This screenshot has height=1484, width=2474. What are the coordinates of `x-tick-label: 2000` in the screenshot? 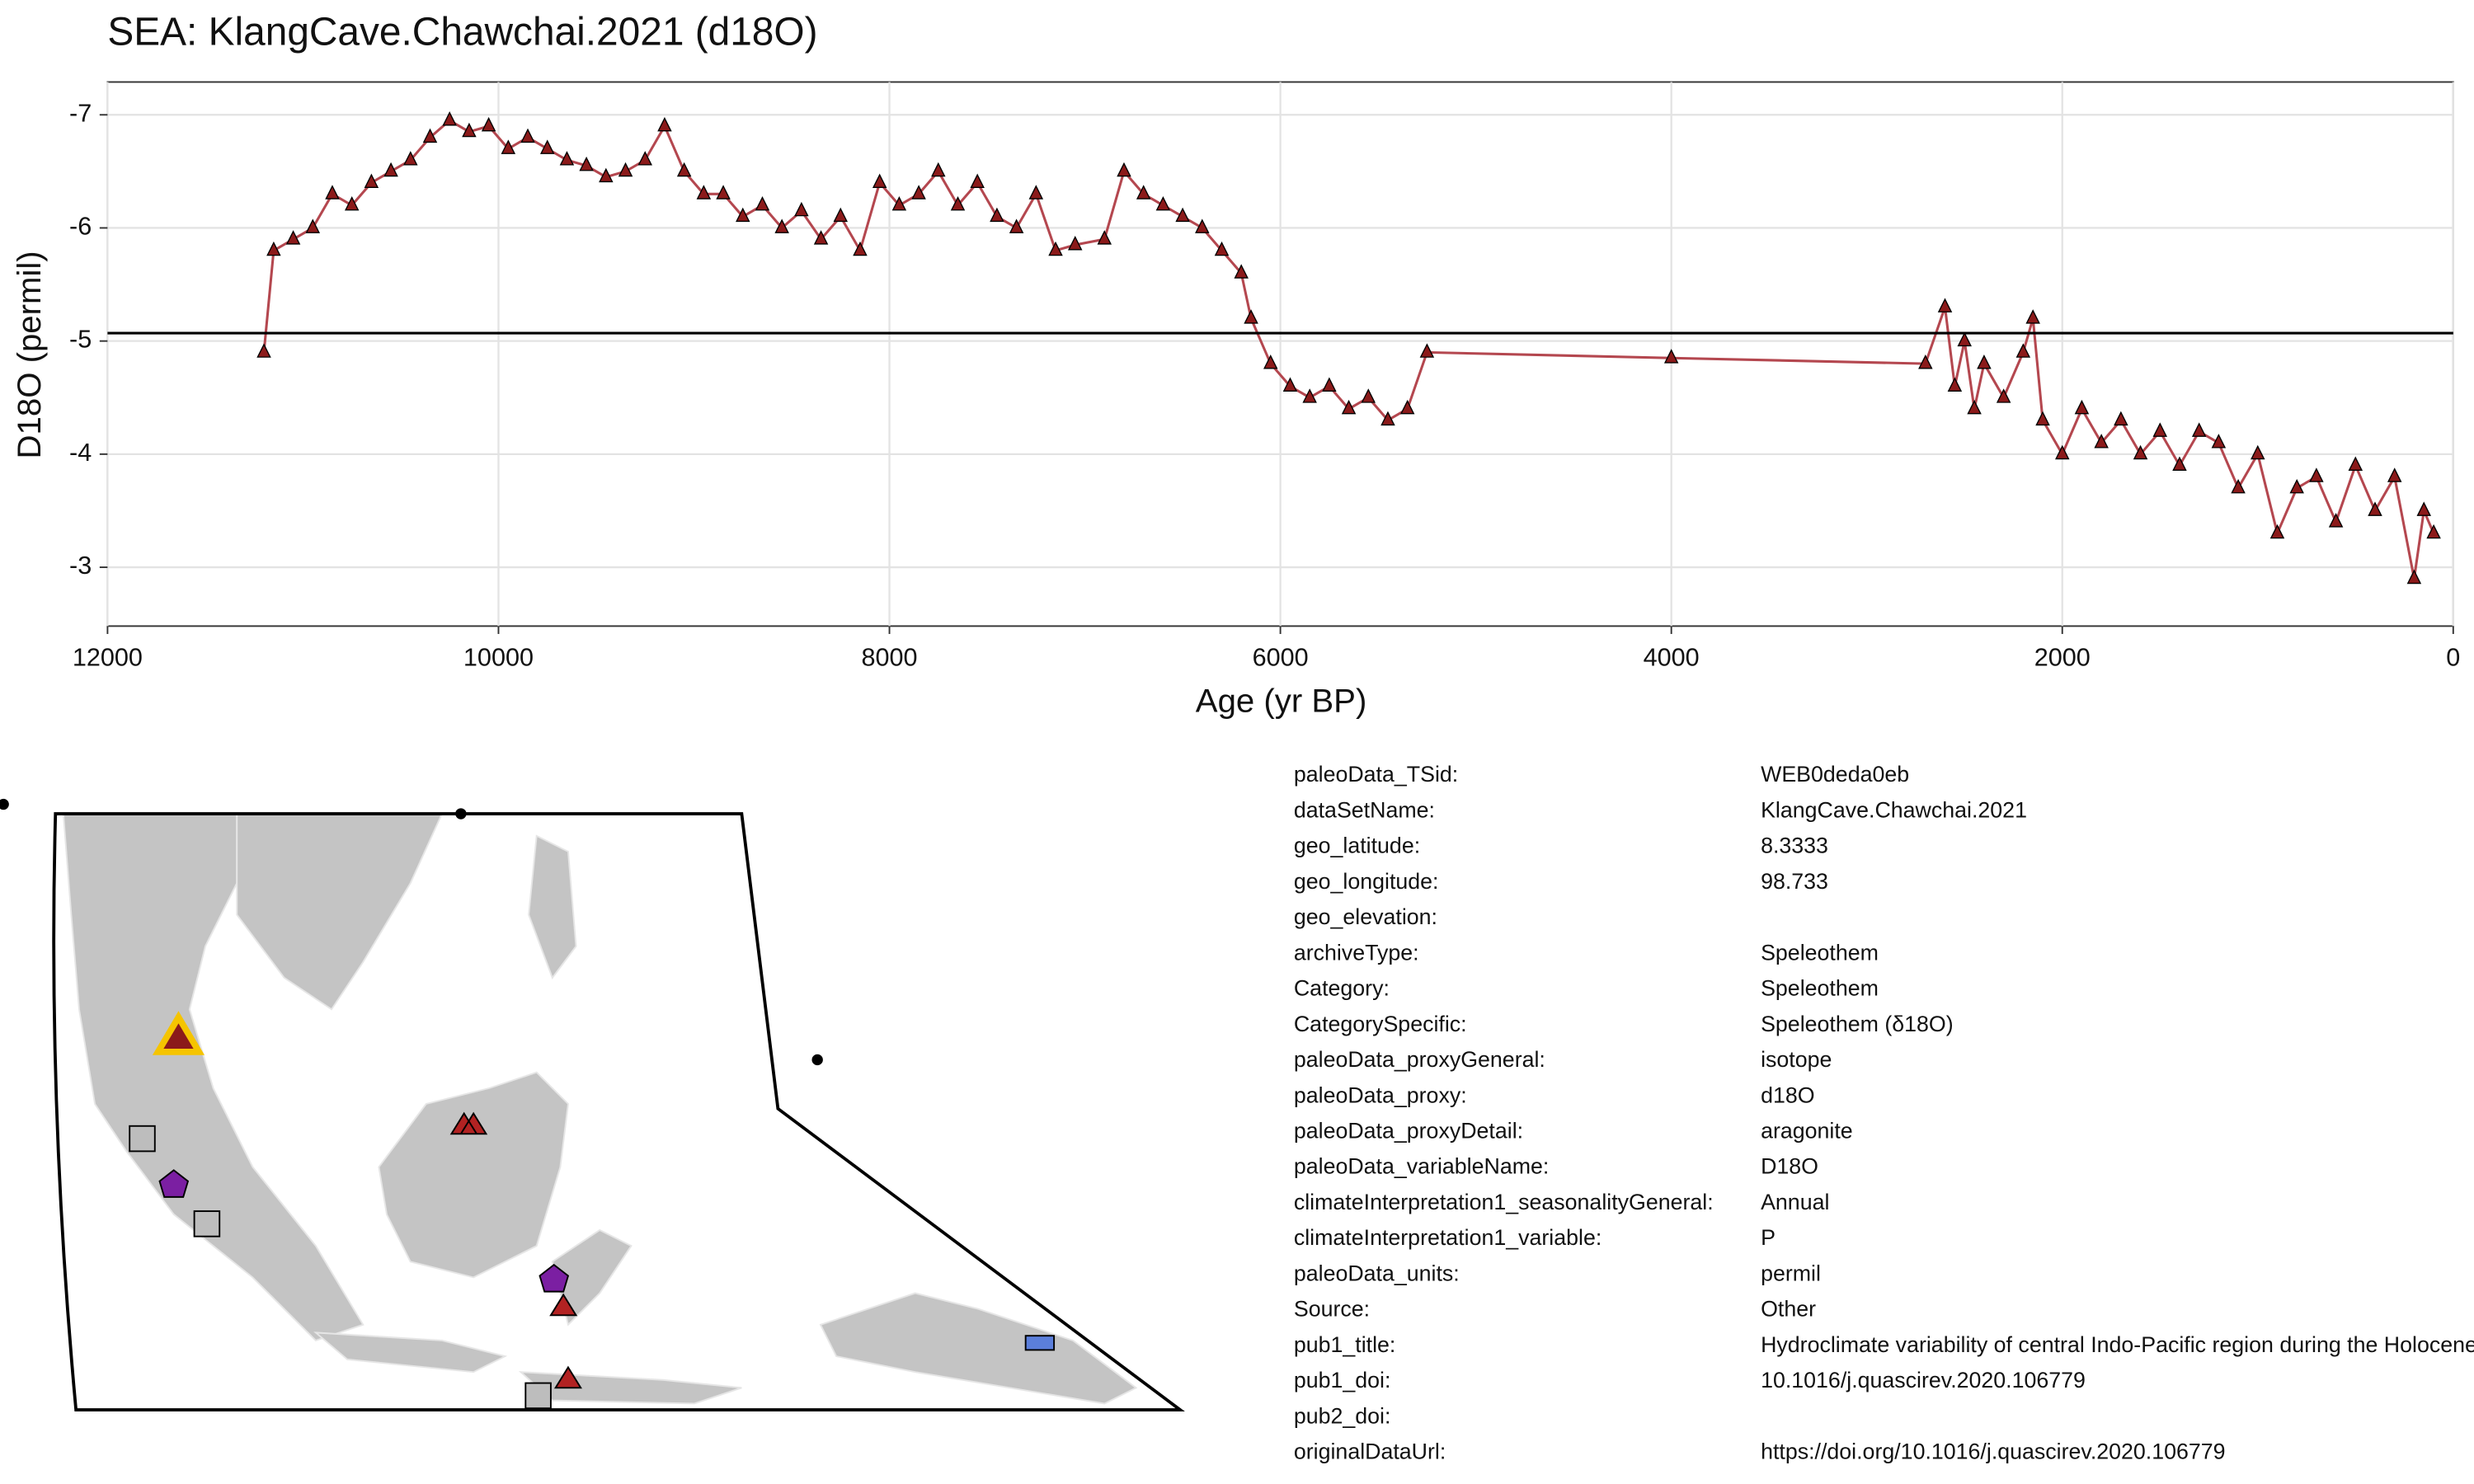 It's located at (2062, 658).